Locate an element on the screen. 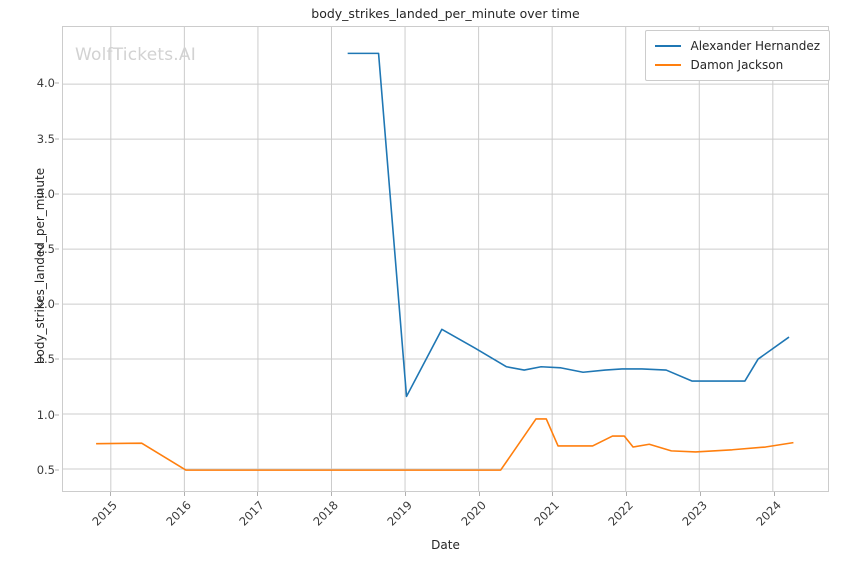 Image resolution: width=844 pixels, height=579 pixels. y-axis-ticks: 0.5 1.0 1.5 2.0 2.5 3.0 3.5 4.0 is located at coordinates (29, 259).